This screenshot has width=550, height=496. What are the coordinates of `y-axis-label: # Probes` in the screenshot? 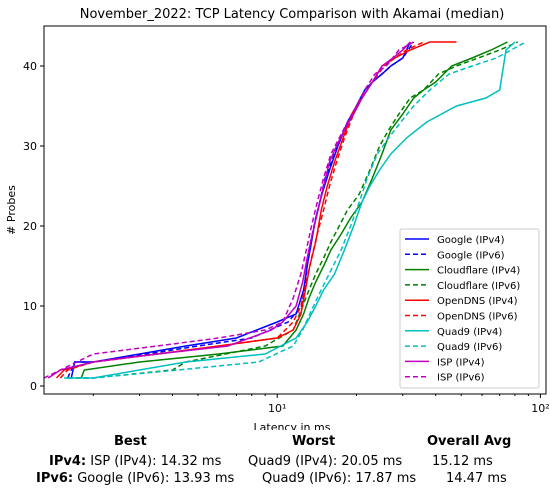 It's located at (11, 210).